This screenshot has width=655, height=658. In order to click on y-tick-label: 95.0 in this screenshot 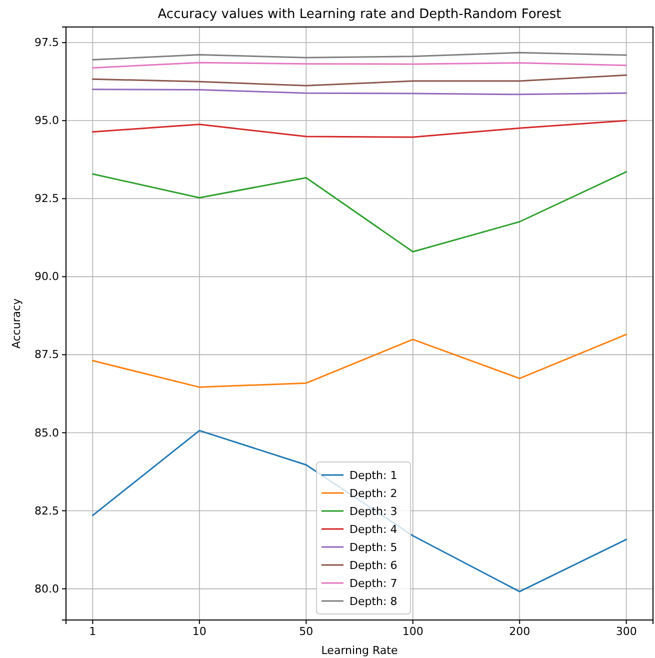, I will do `click(46, 121)`.